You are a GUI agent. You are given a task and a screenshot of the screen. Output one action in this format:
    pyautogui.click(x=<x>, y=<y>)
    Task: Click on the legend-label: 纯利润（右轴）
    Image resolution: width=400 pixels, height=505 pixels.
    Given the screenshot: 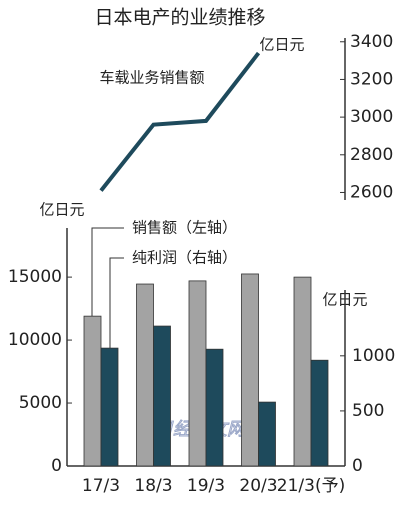 What is the action you would take?
    pyautogui.click(x=184, y=258)
    